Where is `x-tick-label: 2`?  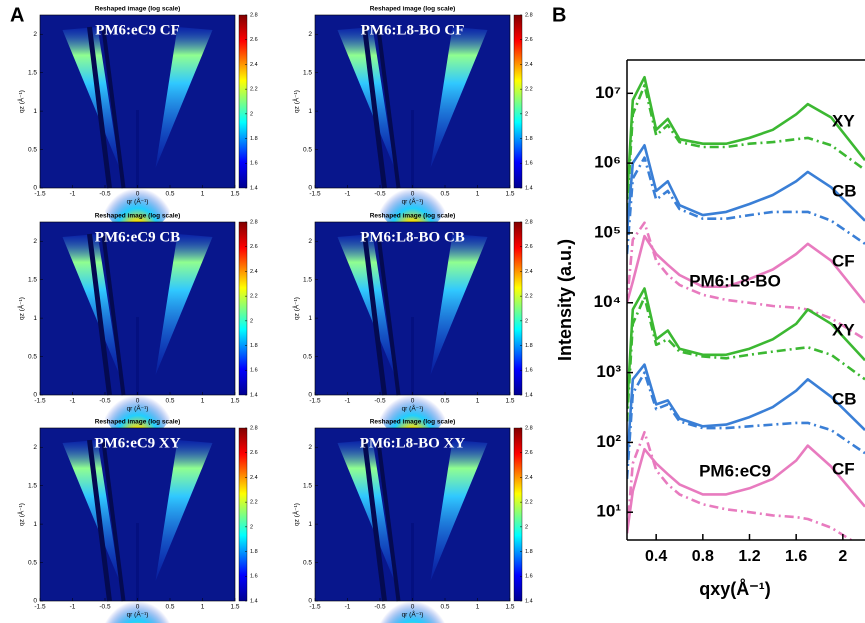
x-tick-label: 2 is located at coordinates (842, 556).